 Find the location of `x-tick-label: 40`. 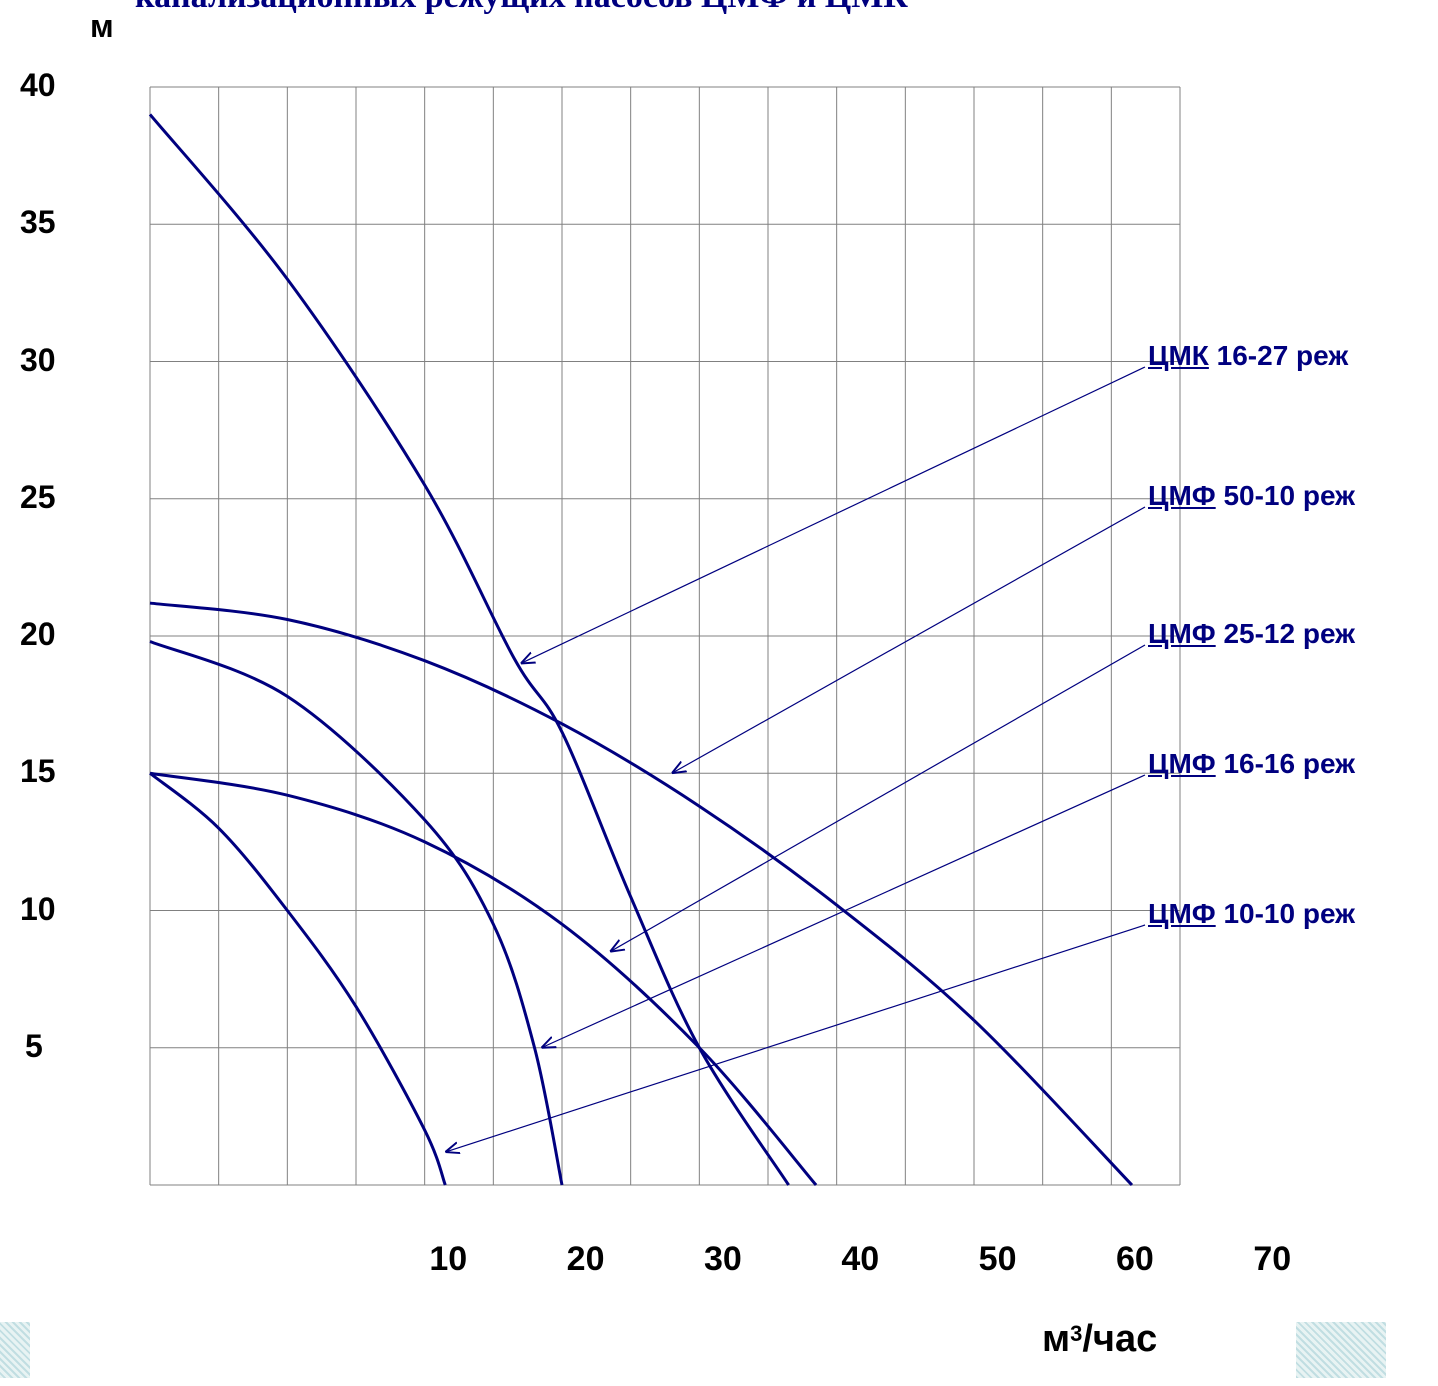

x-tick-label: 40 is located at coordinates (860, 1259).